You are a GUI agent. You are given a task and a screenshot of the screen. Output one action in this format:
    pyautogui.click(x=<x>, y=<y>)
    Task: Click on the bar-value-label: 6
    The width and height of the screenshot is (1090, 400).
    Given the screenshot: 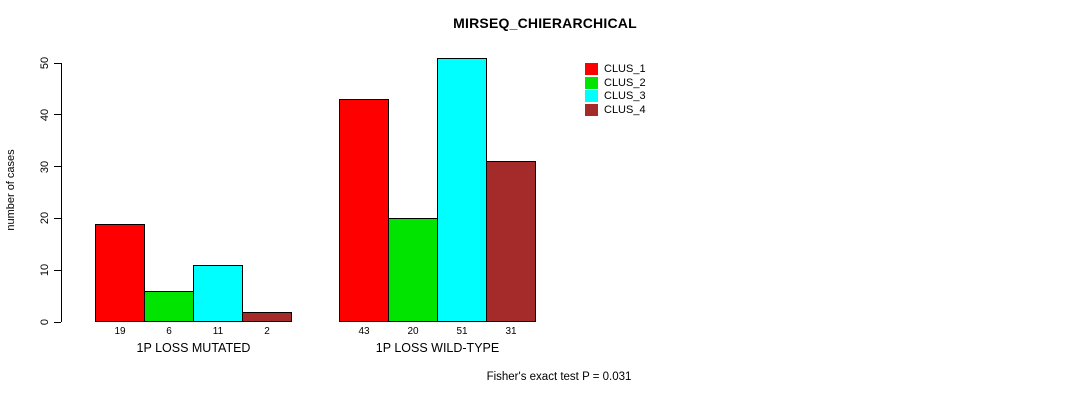 What is the action you would take?
    pyautogui.click(x=169, y=331)
    